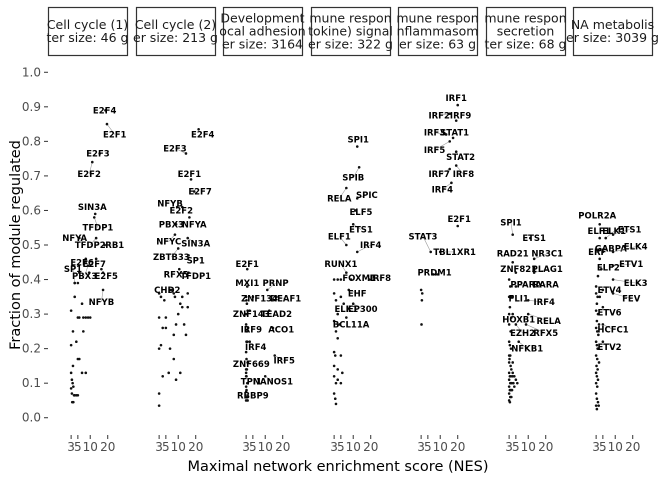 The image size is (672, 484). Describe the element at coordinates (31, 280) in the screenshot. I see `y-tick-label: 0.4` at that location.